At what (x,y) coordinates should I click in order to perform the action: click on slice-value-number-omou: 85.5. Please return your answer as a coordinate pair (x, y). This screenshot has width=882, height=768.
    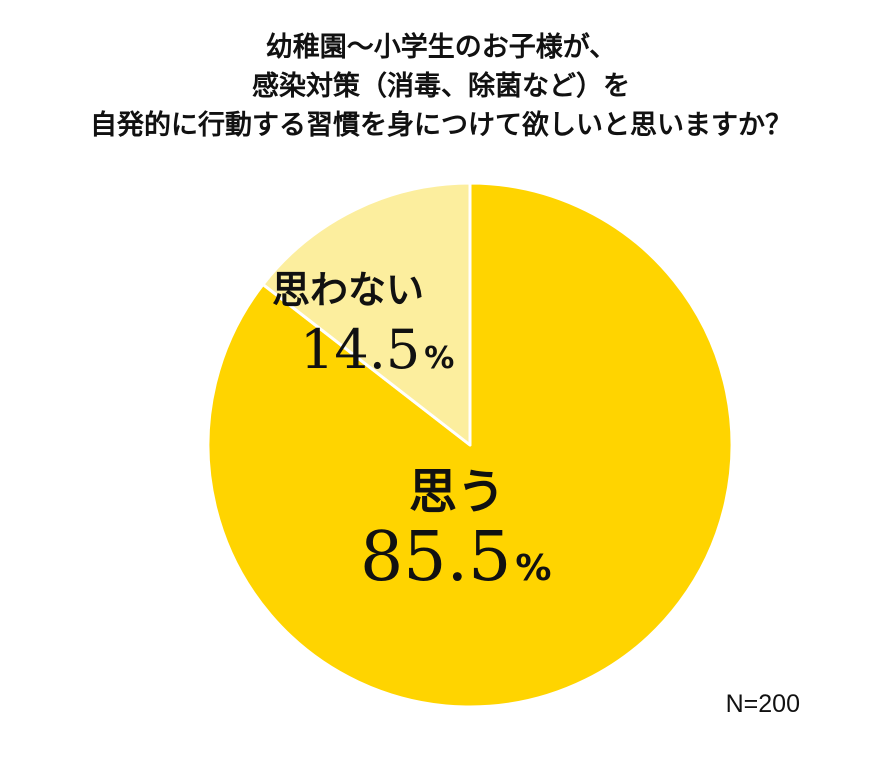
    Looking at the image, I should click on (435, 557).